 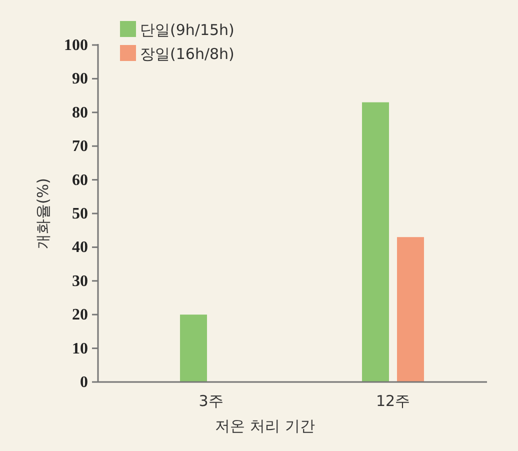 I want to click on y-tick-label: 50, so click(x=80, y=214).